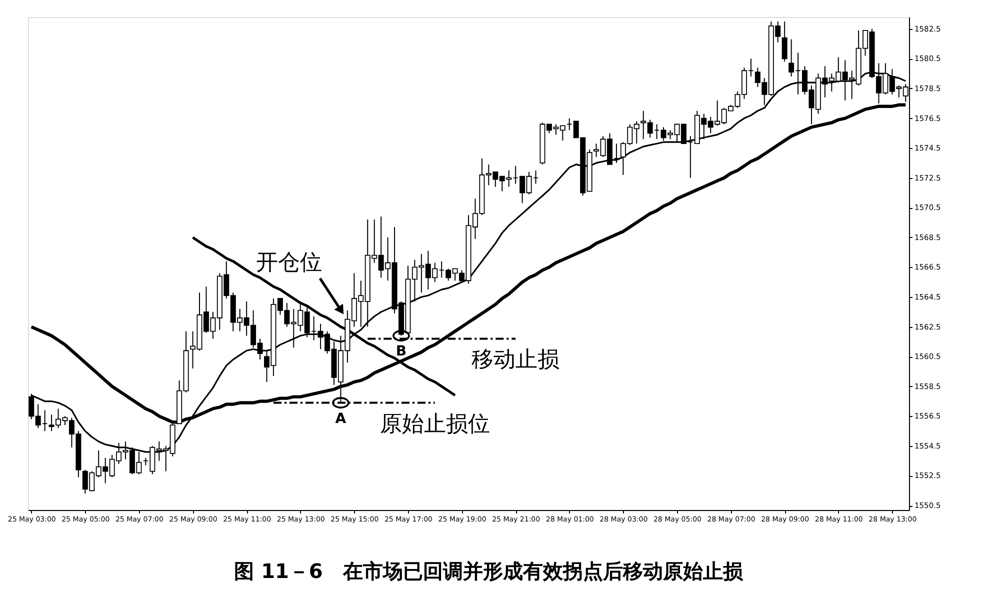  Describe the element at coordinates (289, 263) in the screenshot. I see `annotation: 开仓位` at that location.